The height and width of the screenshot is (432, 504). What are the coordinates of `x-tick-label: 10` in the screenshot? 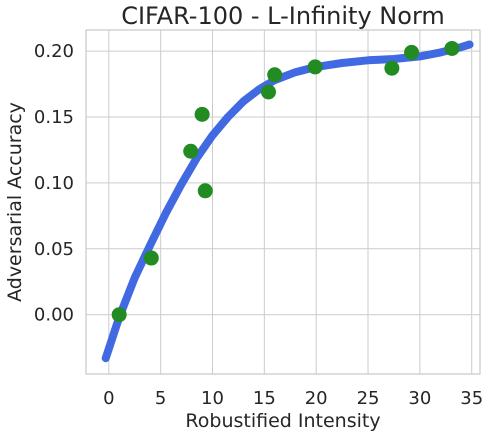 It's located at (212, 398).